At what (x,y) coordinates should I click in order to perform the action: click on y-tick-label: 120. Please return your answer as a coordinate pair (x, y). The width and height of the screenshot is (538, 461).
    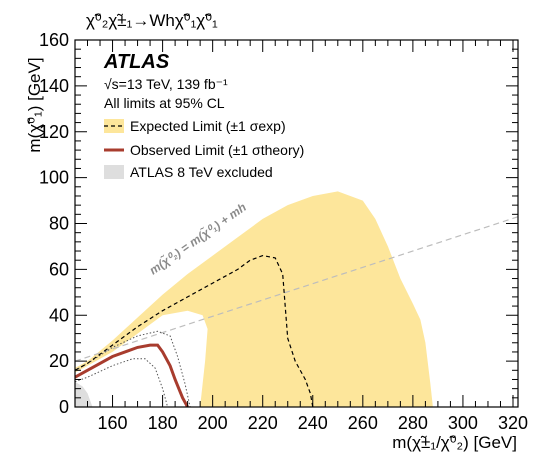
    Looking at the image, I should click on (54, 132).